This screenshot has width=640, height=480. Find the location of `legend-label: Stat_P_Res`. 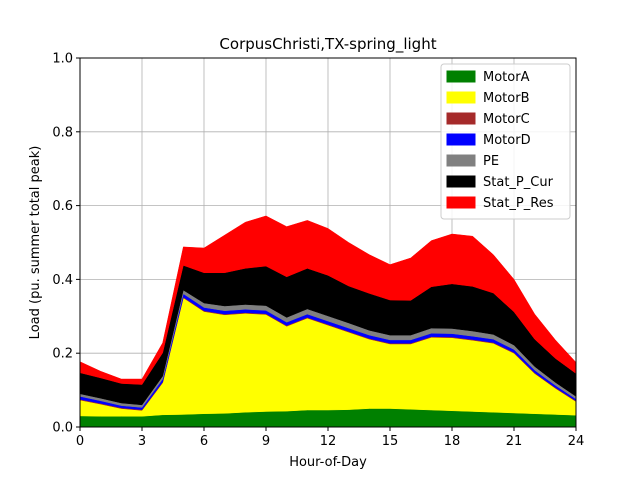

legend-label: Stat_P_Res is located at coordinates (518, 203).